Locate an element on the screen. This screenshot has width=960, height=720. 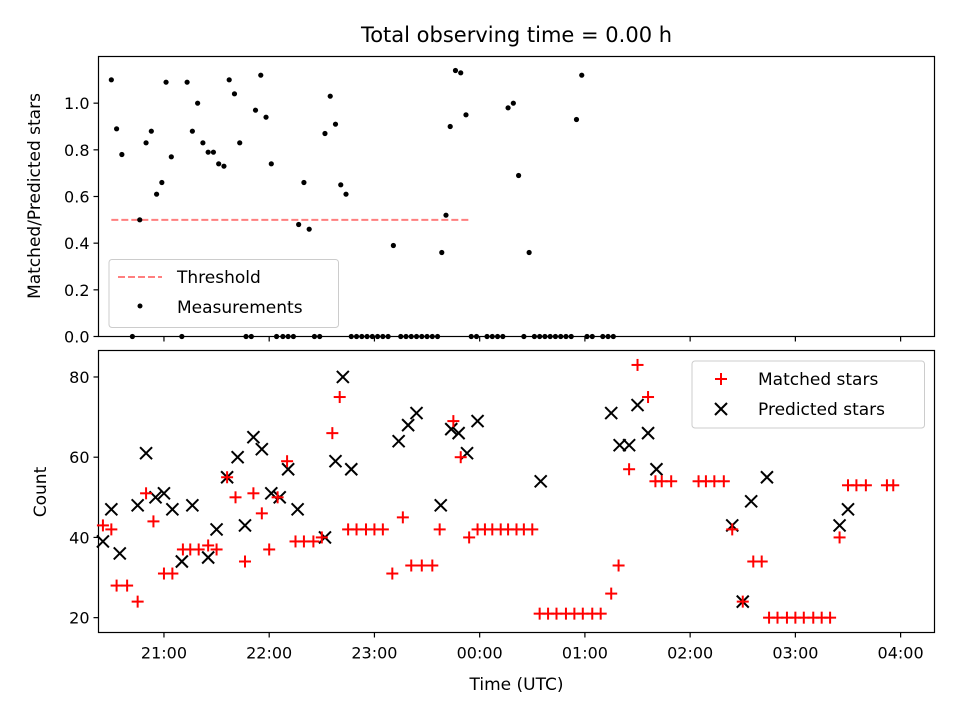
bottom-x-axis: 21:00 22:00 23:00 00:00 01:00 02:00 03:00 04:00 is located at coordinates (532, 647).